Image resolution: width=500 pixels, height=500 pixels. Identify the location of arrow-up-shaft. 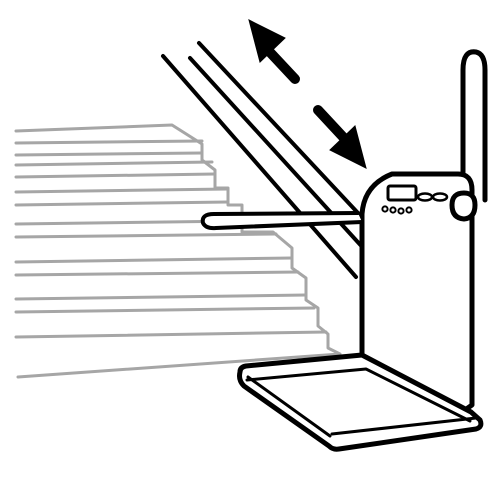
(280, 63).